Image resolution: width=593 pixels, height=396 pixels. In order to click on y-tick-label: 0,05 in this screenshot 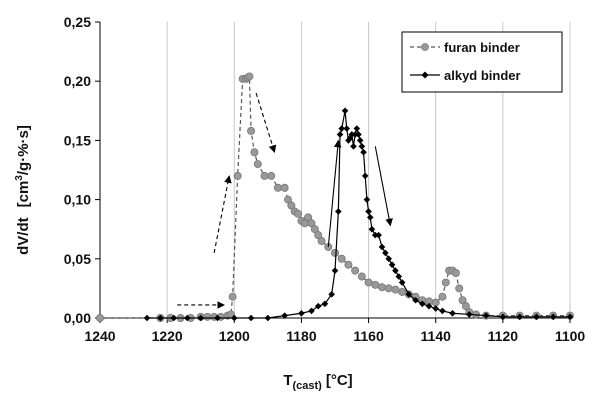, I will do `click(77, 259)`.